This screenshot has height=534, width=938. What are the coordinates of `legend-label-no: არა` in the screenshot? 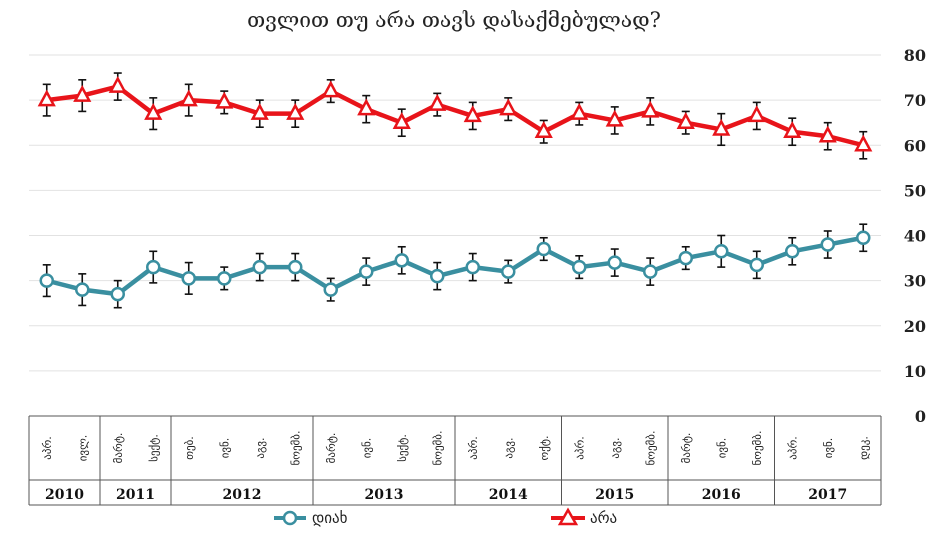 It's located at (603, 518).